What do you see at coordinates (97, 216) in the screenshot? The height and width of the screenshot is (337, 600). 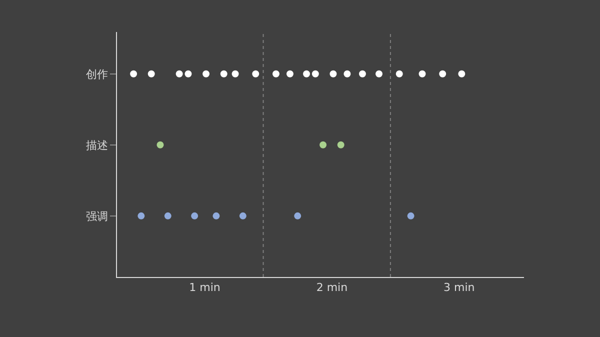 I see `y-tick-label: 强调` at bounding box center [97, 216].